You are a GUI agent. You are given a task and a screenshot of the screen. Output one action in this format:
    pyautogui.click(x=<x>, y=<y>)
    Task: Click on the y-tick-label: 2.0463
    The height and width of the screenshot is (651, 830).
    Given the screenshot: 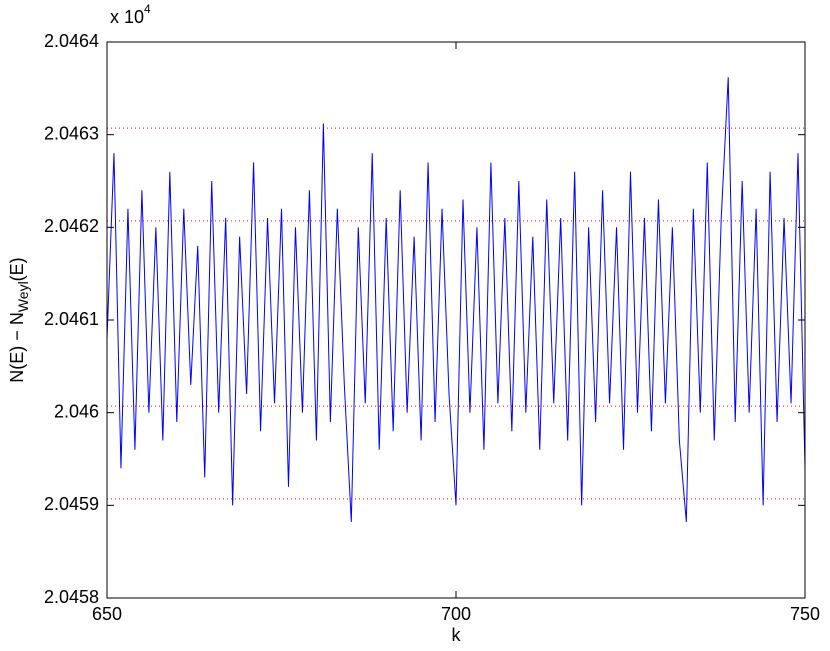 What is the action you would take?
    pyautogui.click(x=71, y=133)
    